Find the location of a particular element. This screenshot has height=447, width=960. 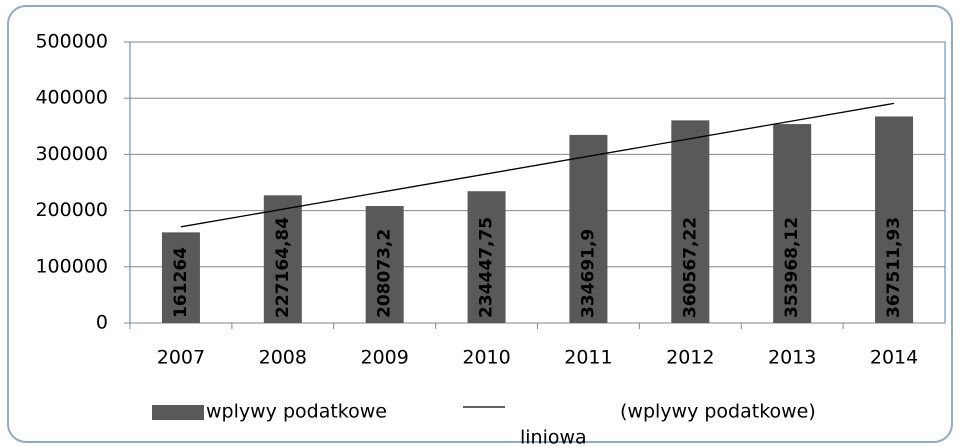

data-label: 227164,84 is located at coordinates (283, 267).